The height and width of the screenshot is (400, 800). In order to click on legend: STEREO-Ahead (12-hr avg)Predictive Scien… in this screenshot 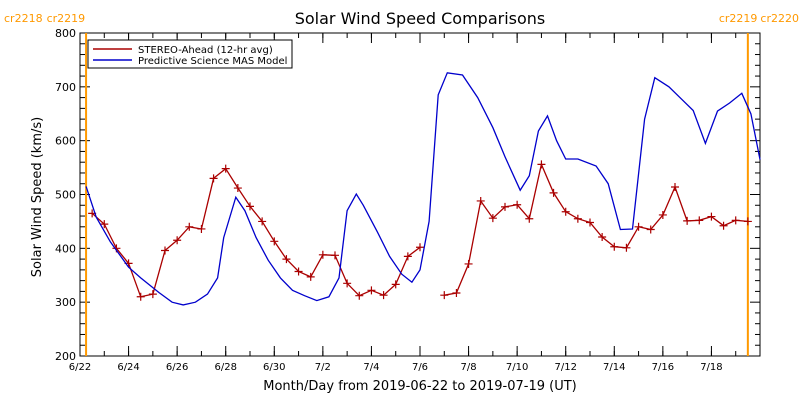, I will do `click(190, 54)`.